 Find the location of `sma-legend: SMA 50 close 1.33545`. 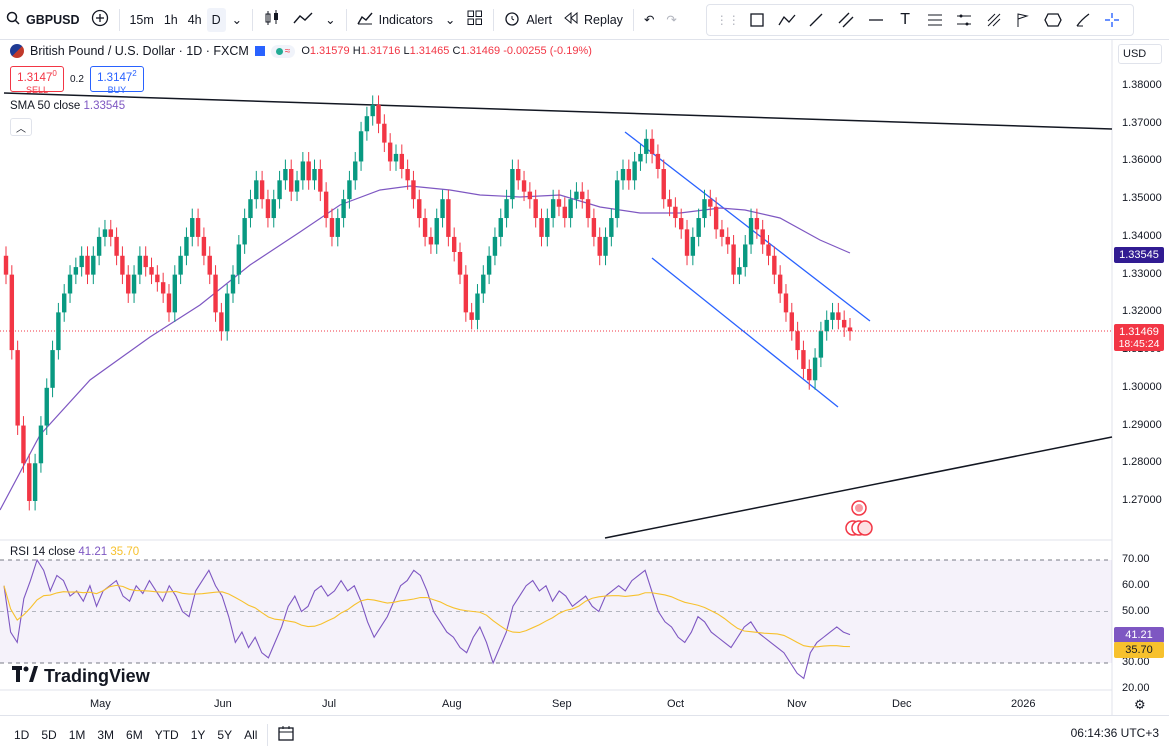

sma-legend: SMA 50 close 1.33545 is located at coordinates (68, 106).